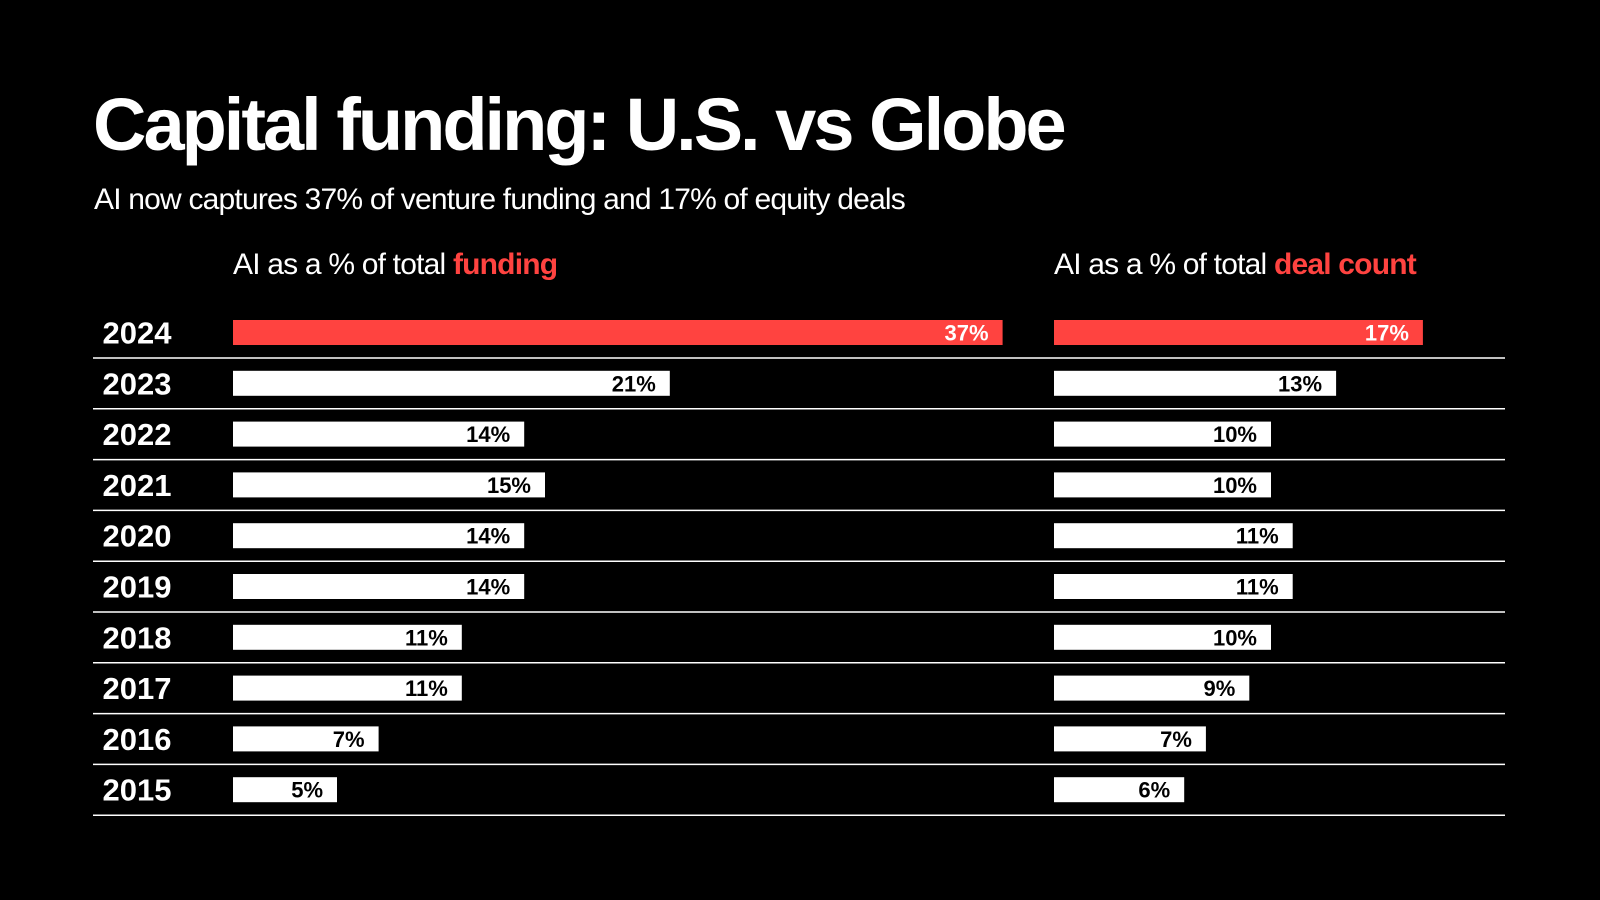 The image size is (1600, 900). What do you see at coordinates (1130, 739) in the screenshot?
I see `deals-bar-2016` at bounding box center [1130, 739].